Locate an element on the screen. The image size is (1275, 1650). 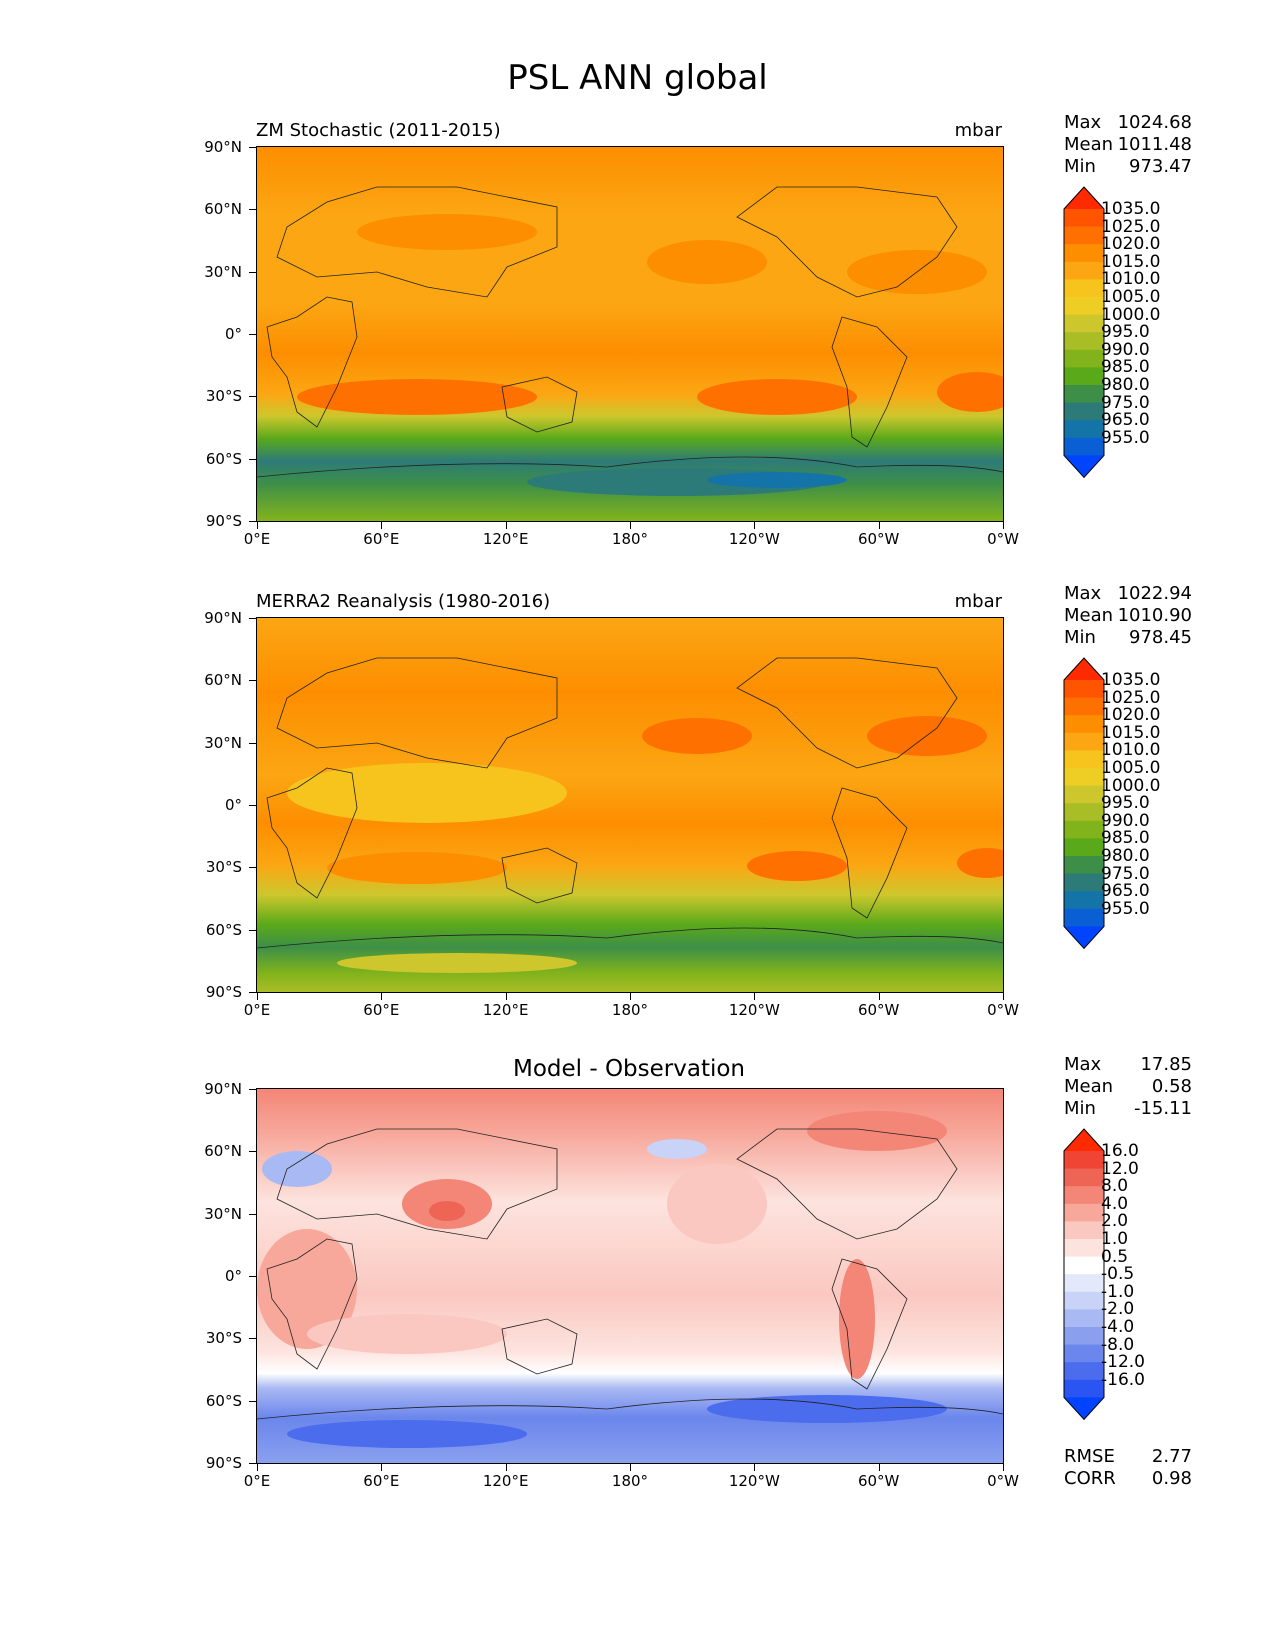
stat-label: Mean is located at coordinates (1089, 144).